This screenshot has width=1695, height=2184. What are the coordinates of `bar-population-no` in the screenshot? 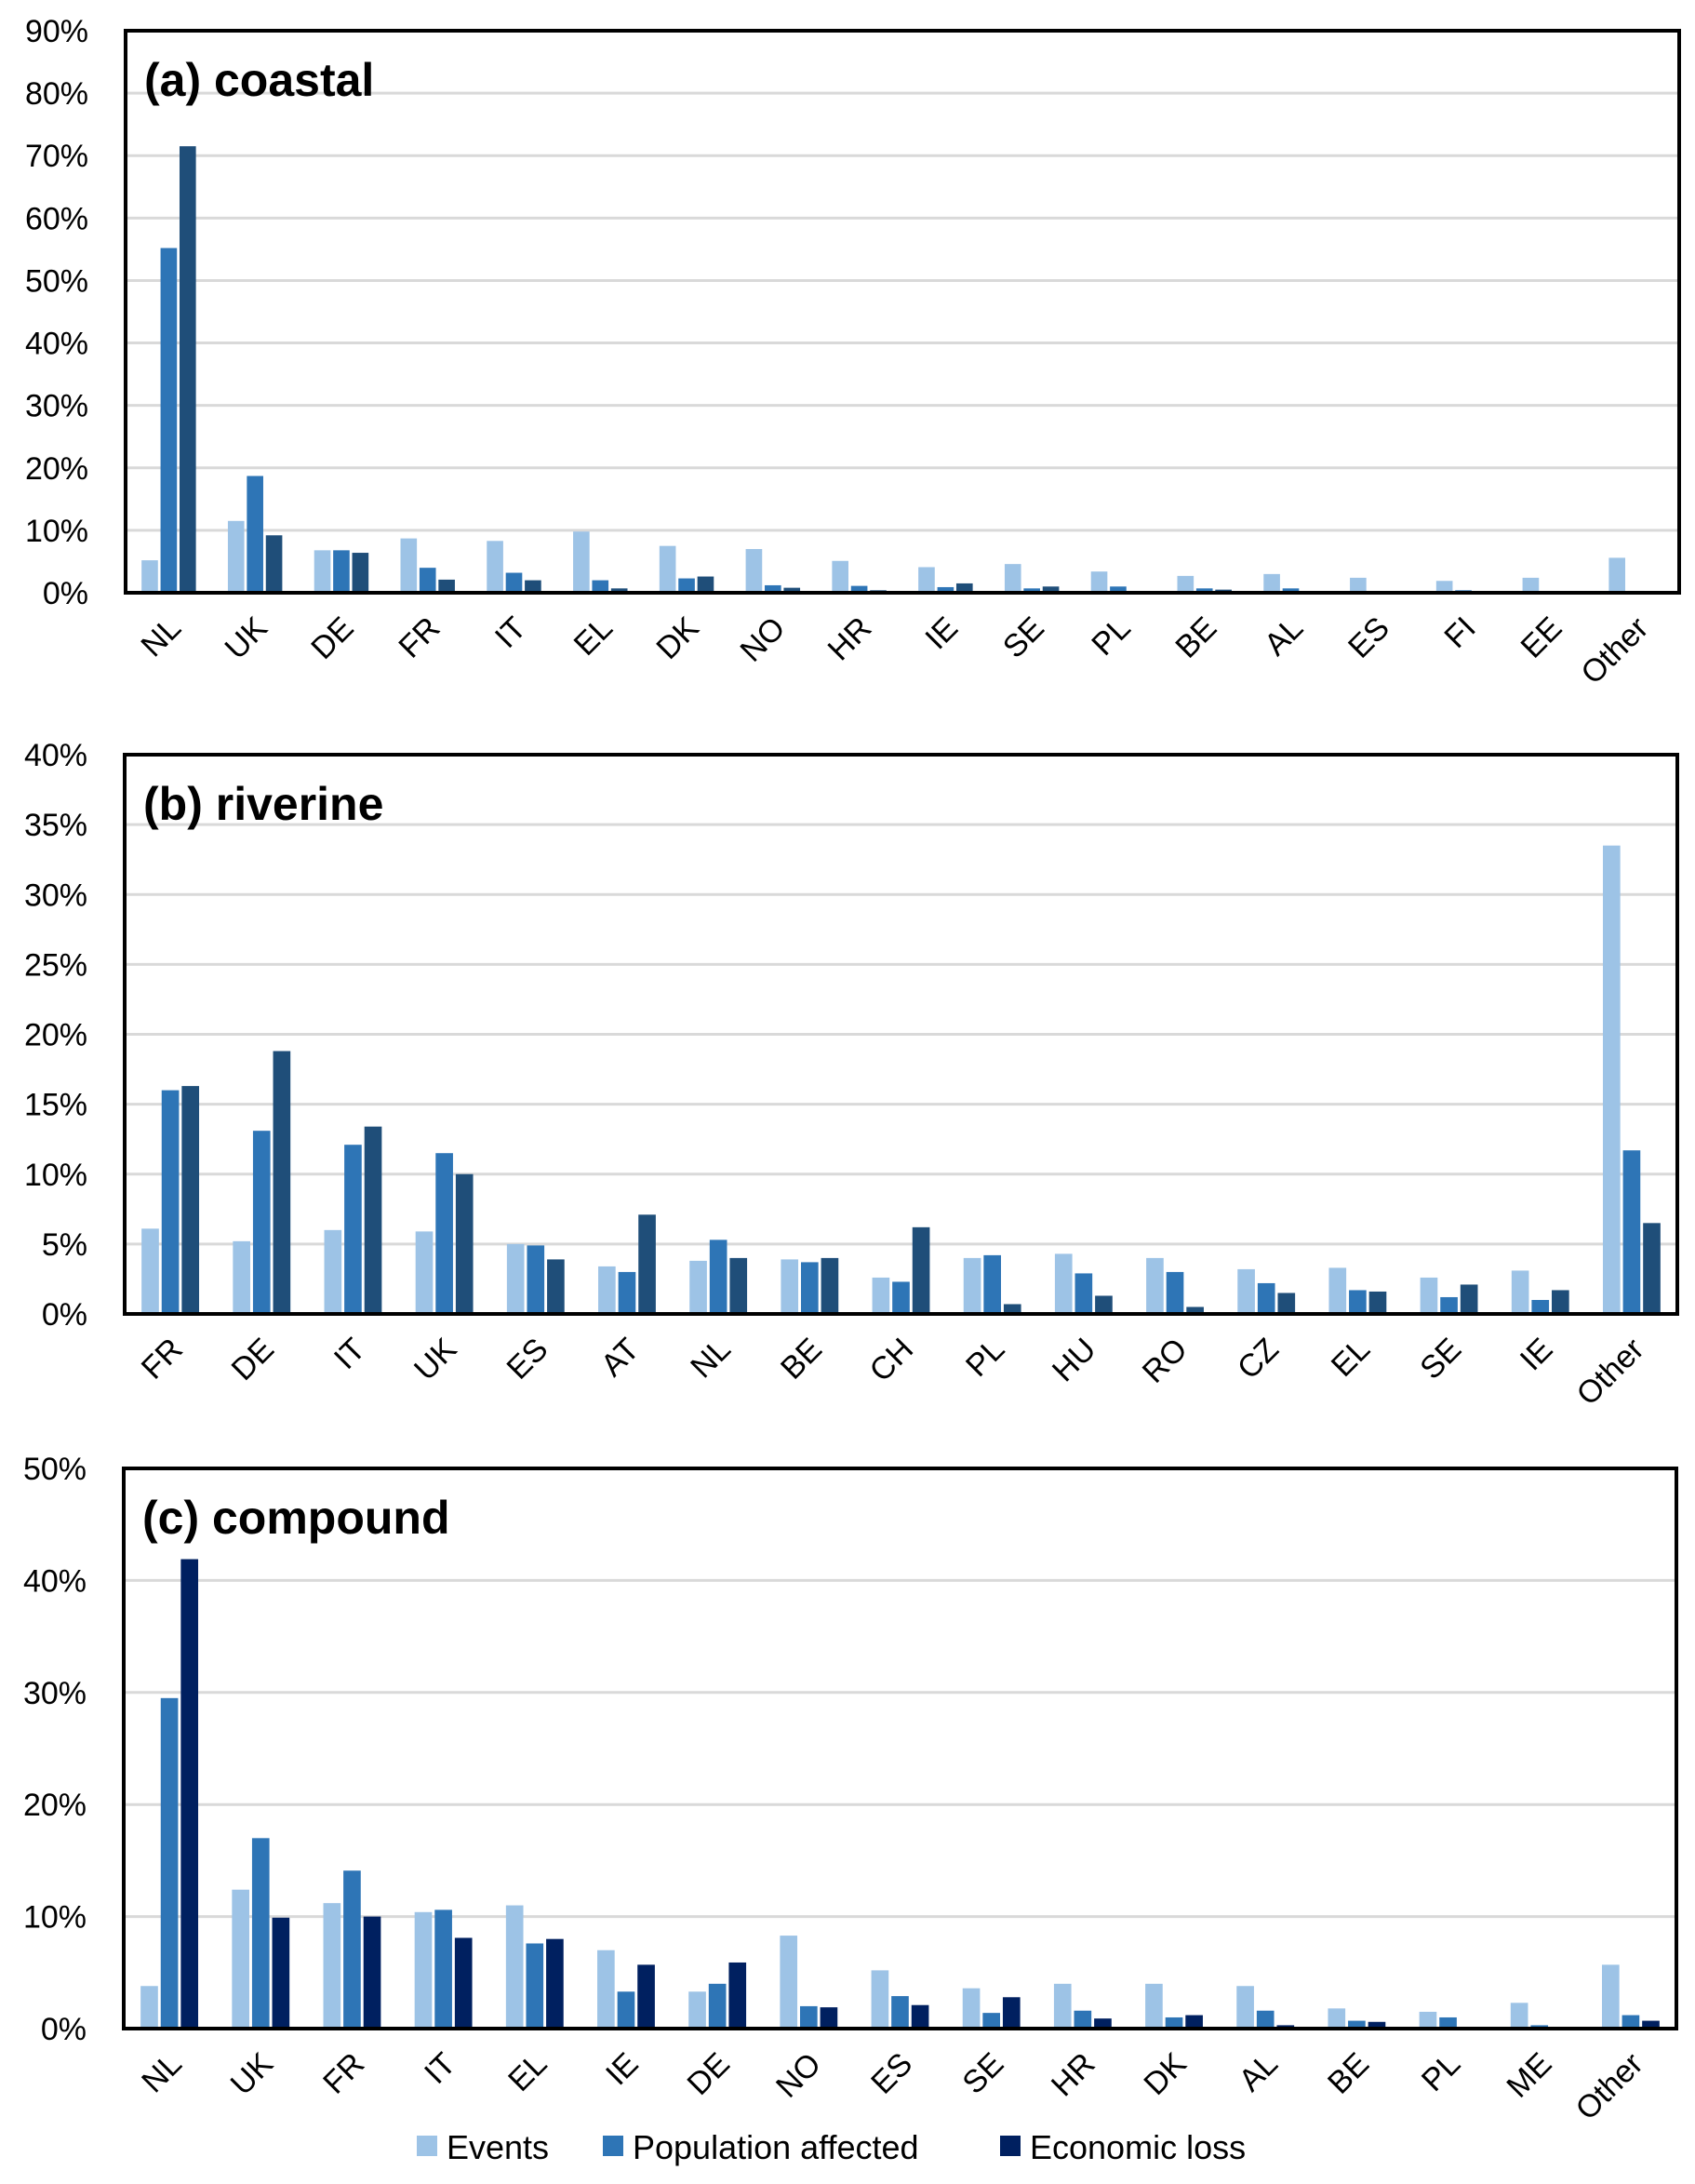 It's located at (773, 588).